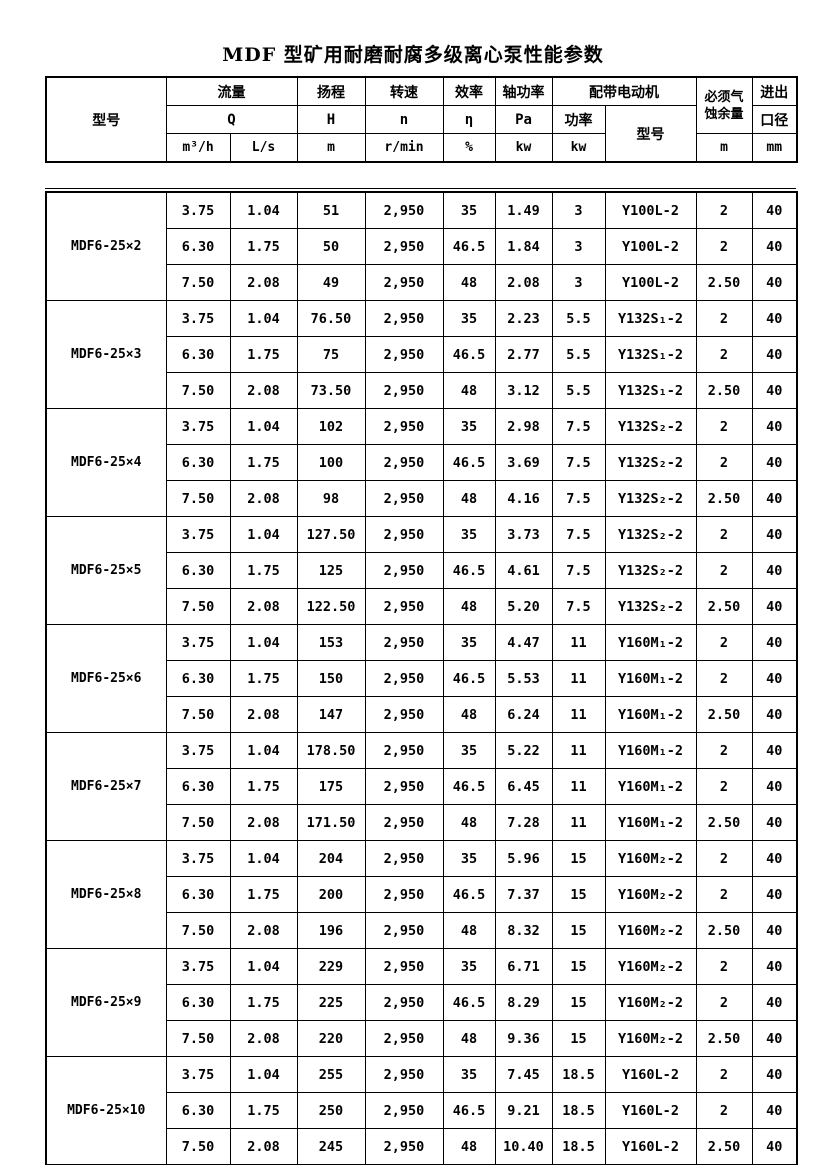 Image resolution: width=826 pixels, height=1165 pixels. Describe the element at coordinates (523, 426) in the screenshot. I see `shaft-power-cell: 2.98` at that location.